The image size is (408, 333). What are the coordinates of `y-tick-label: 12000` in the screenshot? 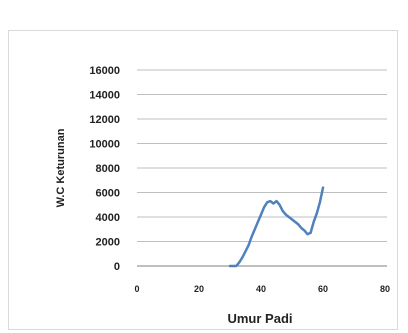 It's located at (104, 120).